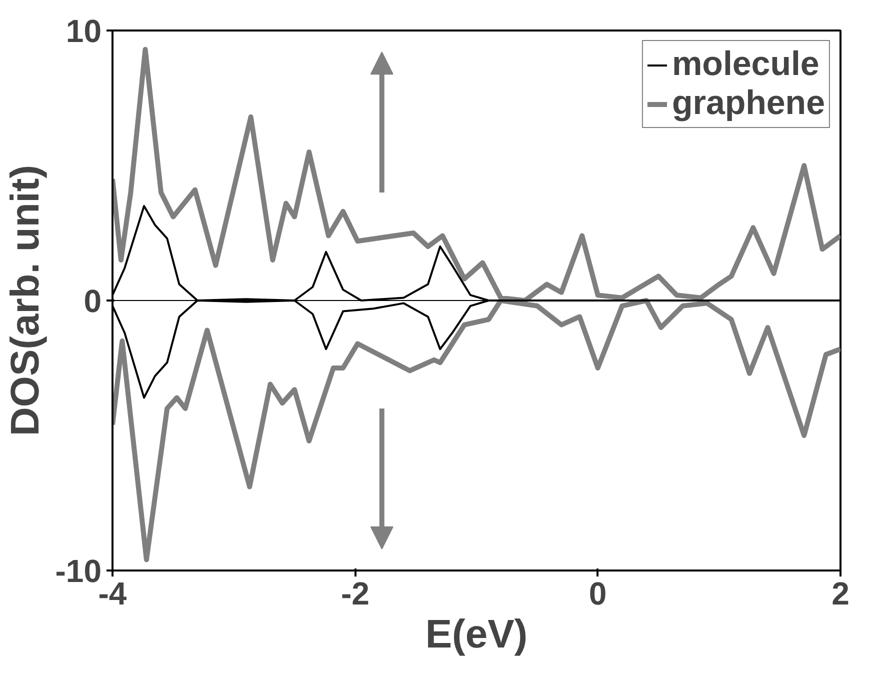  Describe the element at coordinates (748, 103) in the screenshot. I see `legend-label: graphene` at that location.